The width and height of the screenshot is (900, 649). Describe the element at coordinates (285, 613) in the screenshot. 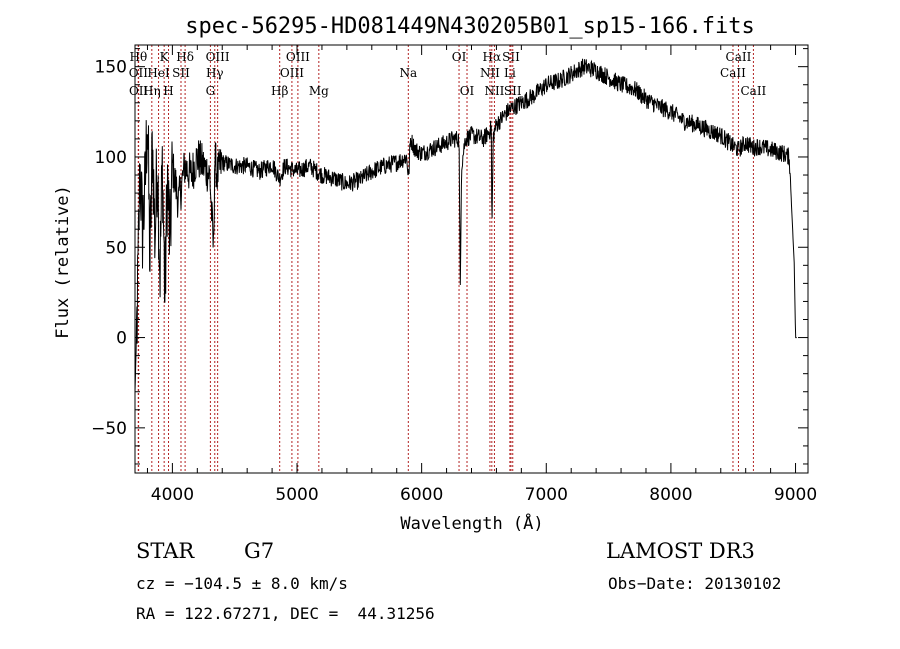

I see `coordinates: RA = 122.67271, DEC = 44.31256` at that location.